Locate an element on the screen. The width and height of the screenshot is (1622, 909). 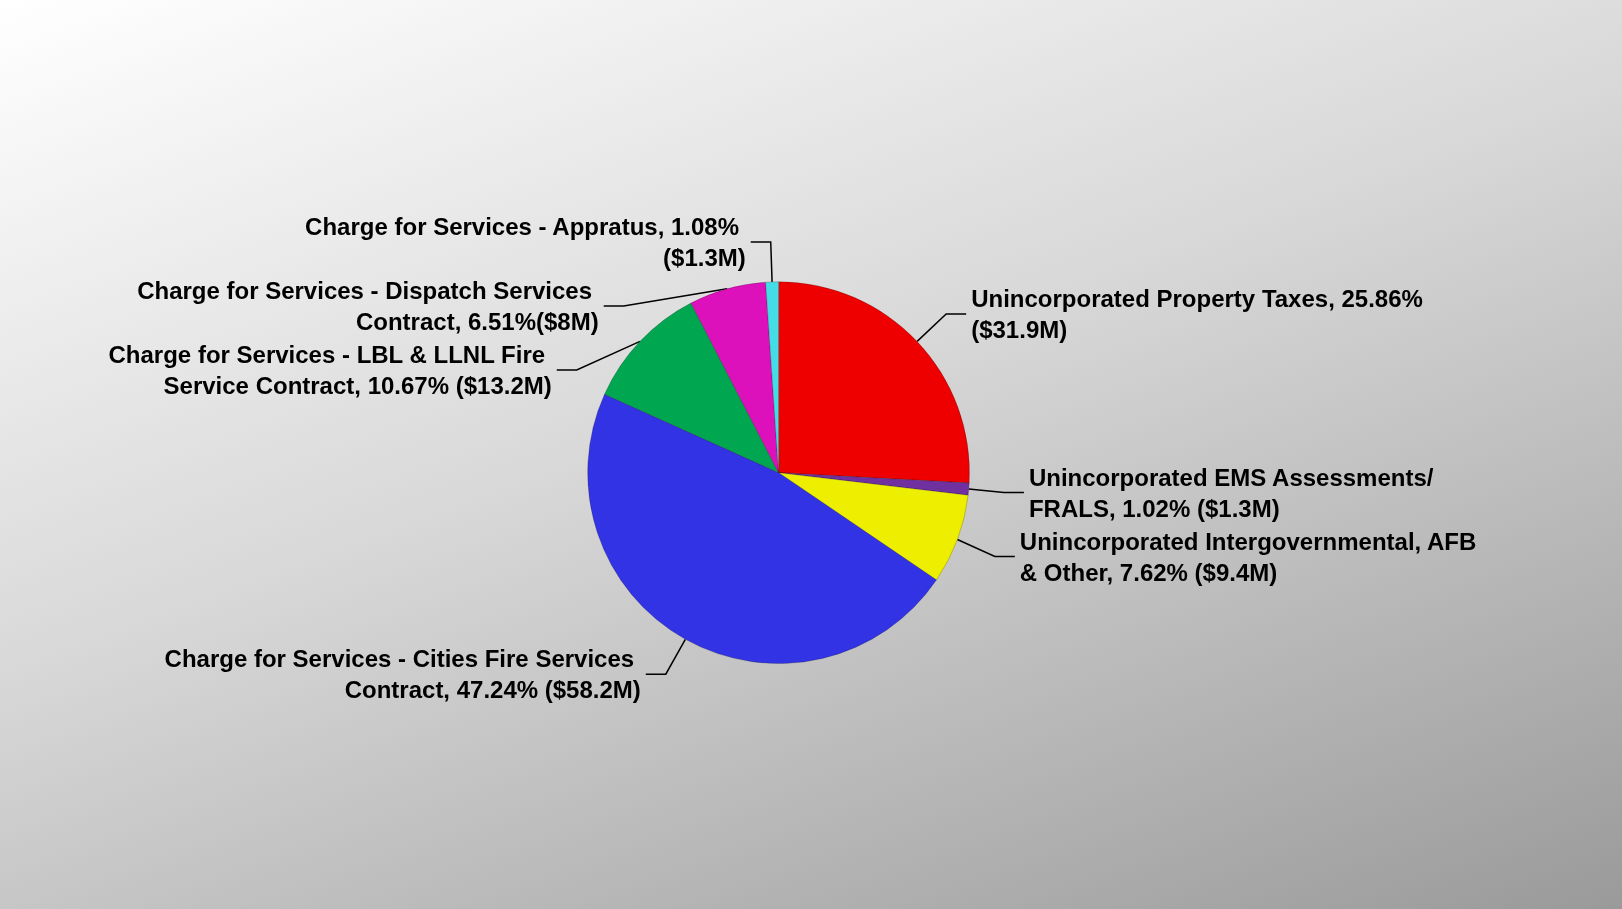
slice-label: Charge for Services - Dispatch Services Contract, 6.51%($8M) is located at coordinates (368, 305).